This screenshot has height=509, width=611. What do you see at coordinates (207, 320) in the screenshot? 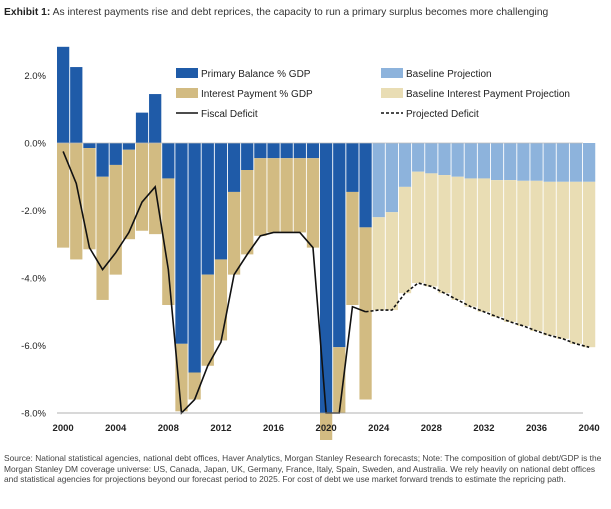
I see `bar-interest-payment-2011` at bounding box center [207, 320].